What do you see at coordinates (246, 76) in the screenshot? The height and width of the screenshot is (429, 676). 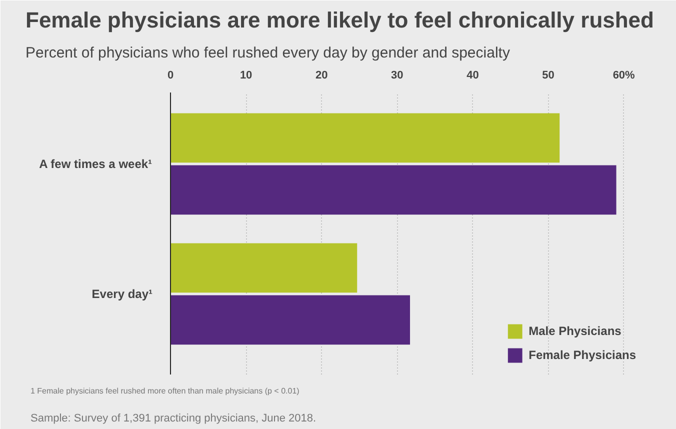 I see `x-tick-label: 10` at bounding box center [246, 76].